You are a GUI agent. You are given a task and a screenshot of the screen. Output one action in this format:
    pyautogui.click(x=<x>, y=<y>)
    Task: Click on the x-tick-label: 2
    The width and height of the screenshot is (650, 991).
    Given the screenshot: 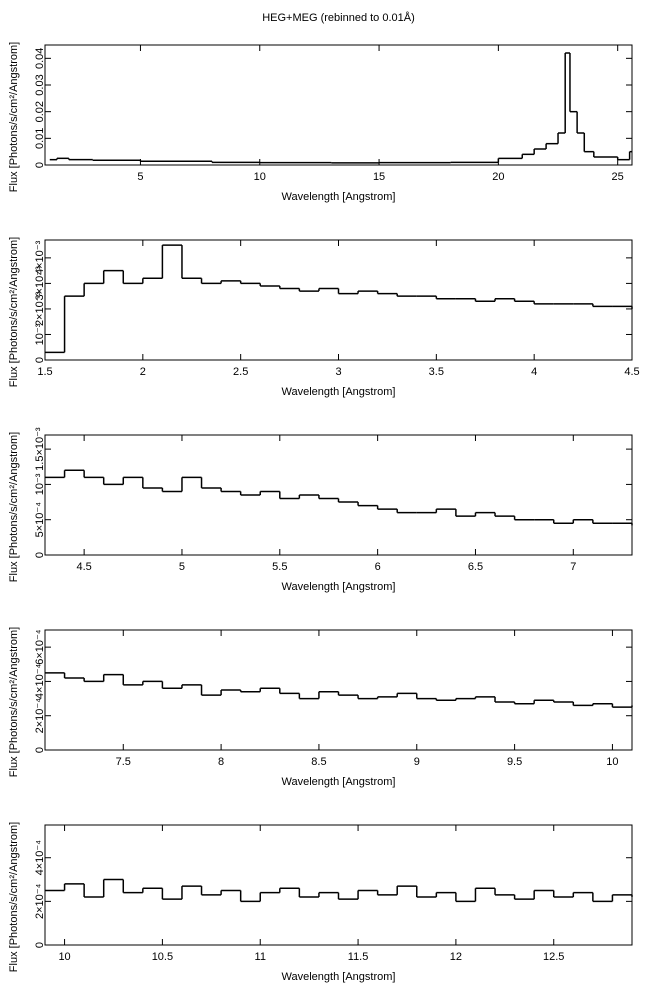 What is the action you would take?
    pyautogui.click(x=143, y=372)
    